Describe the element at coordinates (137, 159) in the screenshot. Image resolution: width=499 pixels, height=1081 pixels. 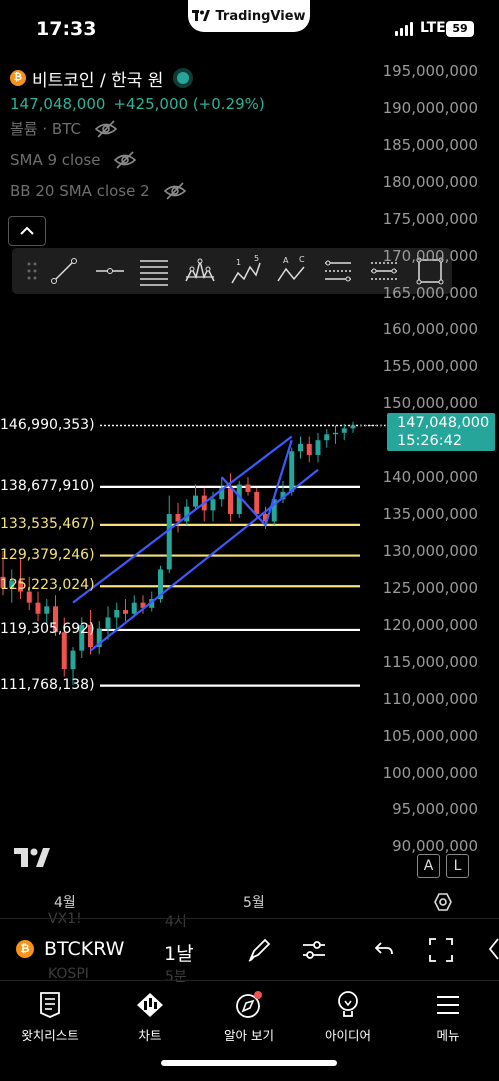
I see `indicator-sma: SMA 9 close` at that location.